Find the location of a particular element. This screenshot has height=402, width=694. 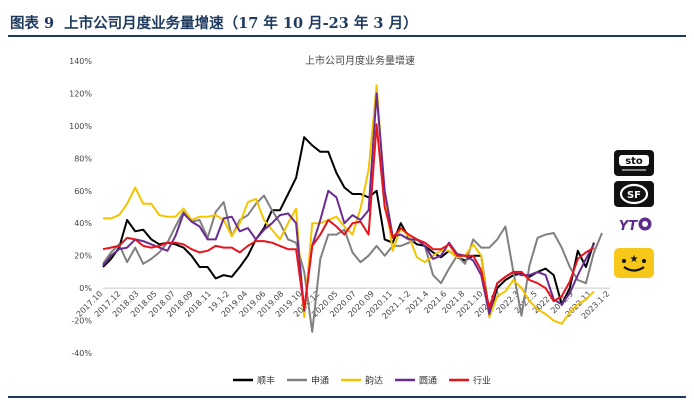

yto-logo: YT is located at coordinates (634, 225).